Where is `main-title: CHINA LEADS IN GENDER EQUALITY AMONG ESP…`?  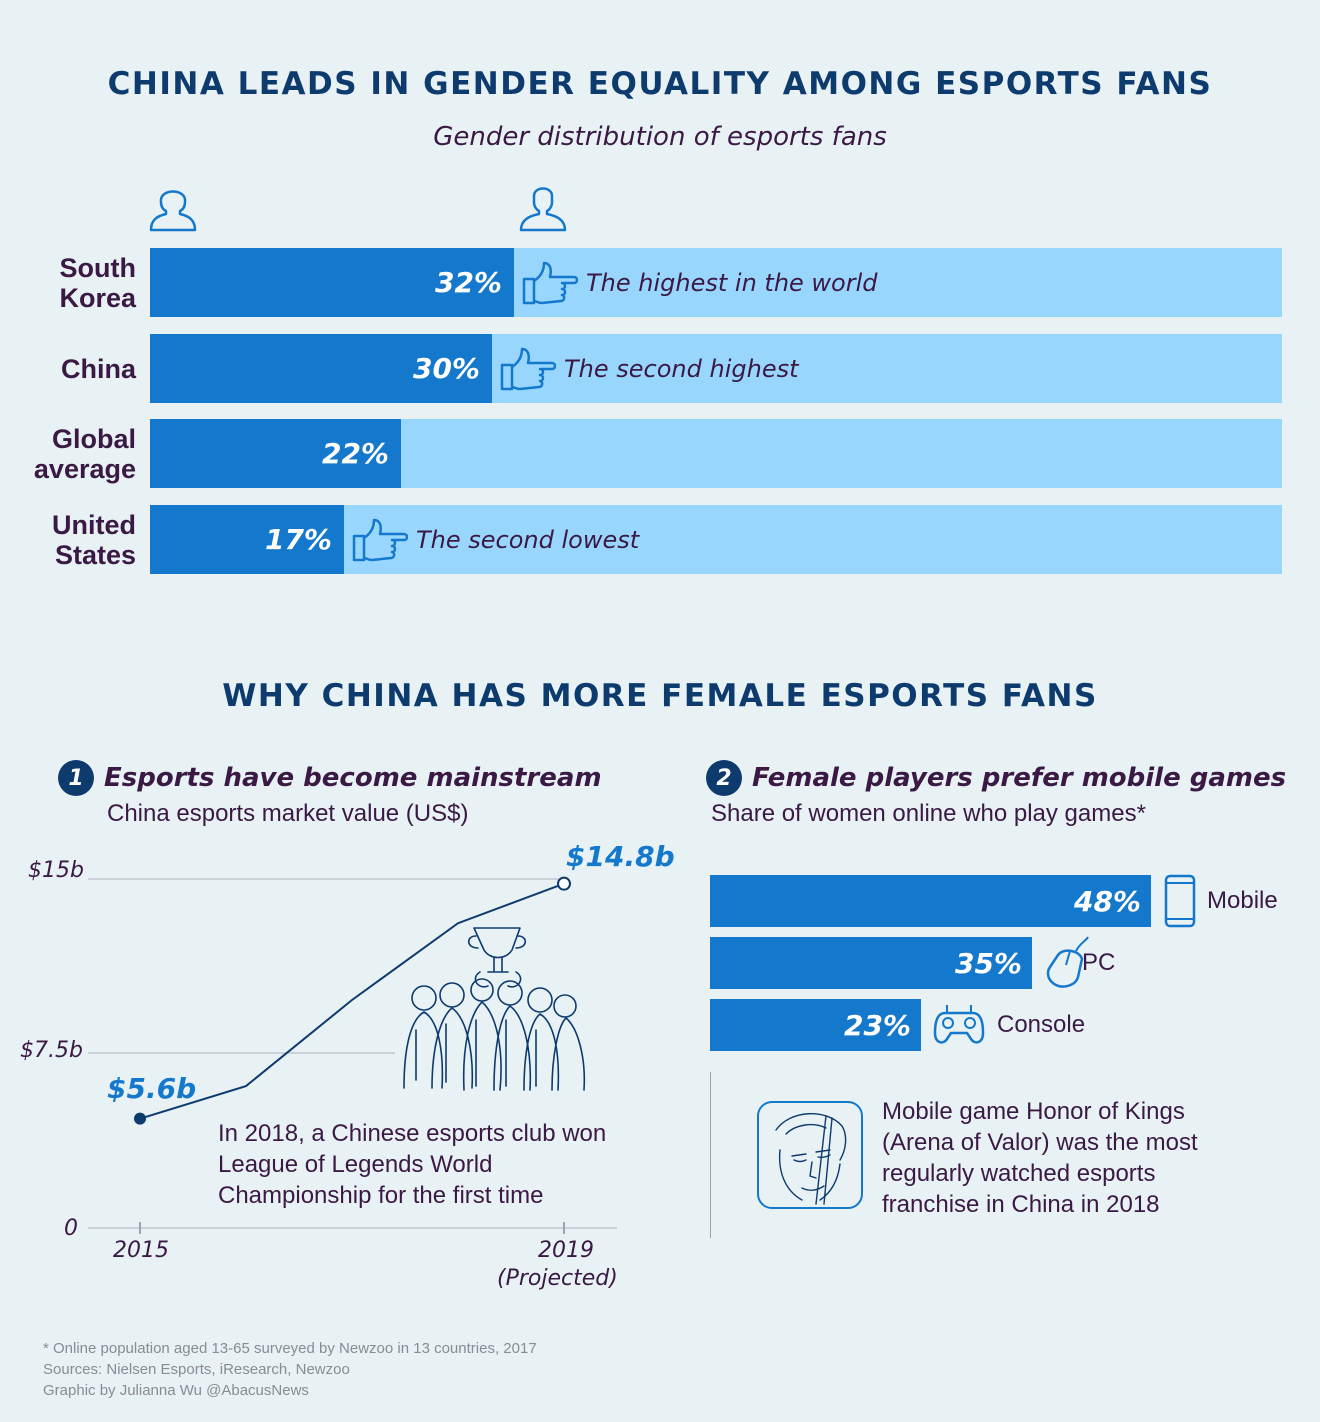
main-title: CHINA LEADS IN GENDER EQUALITY AMONG ESP… is located at coordinates (660, 84).